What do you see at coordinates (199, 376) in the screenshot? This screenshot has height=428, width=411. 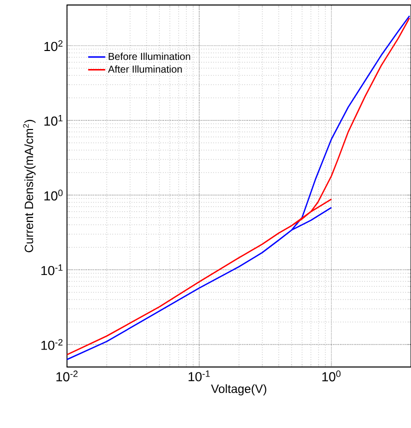 I see `x-tick-label: 10$^{-1}$` at bounding box center [199, 376].